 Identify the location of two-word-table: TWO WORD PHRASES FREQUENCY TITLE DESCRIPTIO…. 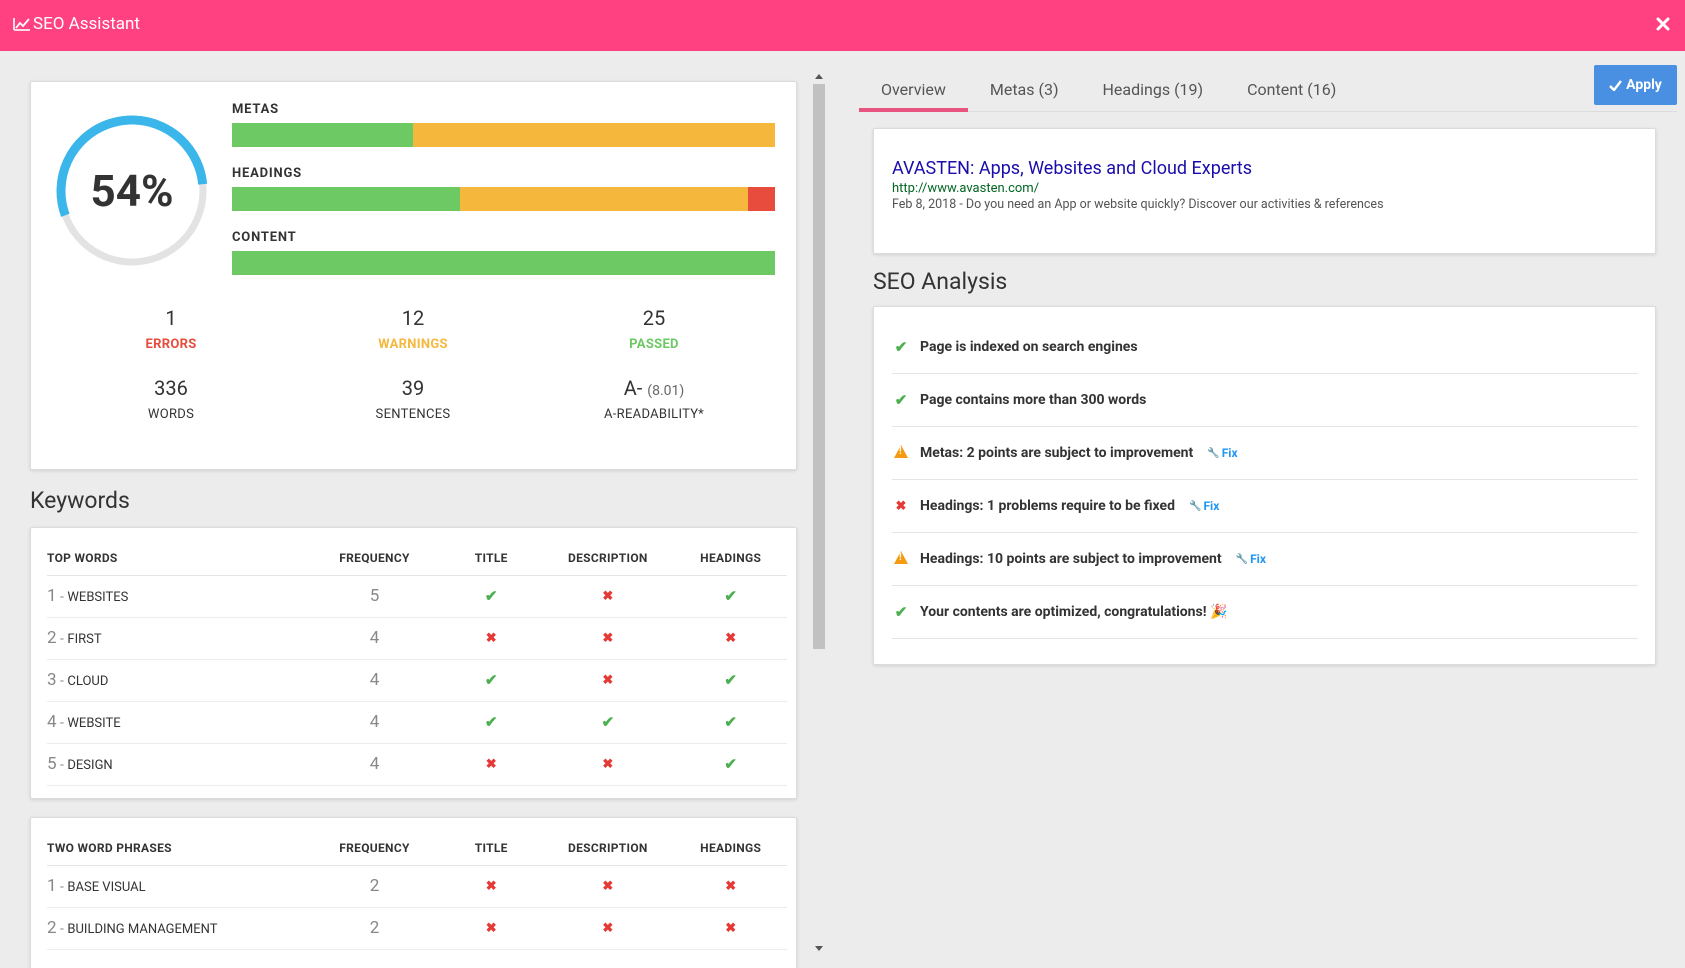
(417, 891).